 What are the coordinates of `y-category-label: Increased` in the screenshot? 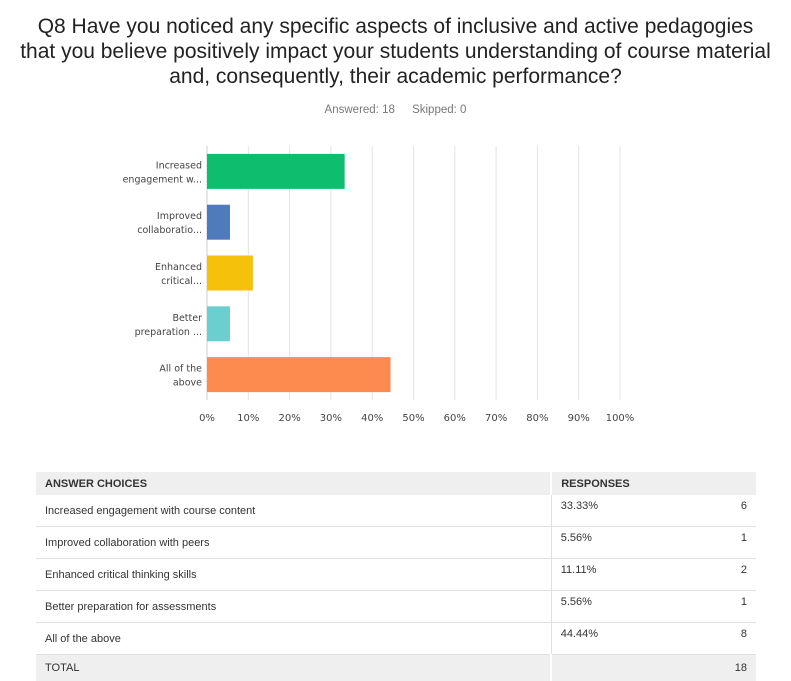 It's located at (179, 165).